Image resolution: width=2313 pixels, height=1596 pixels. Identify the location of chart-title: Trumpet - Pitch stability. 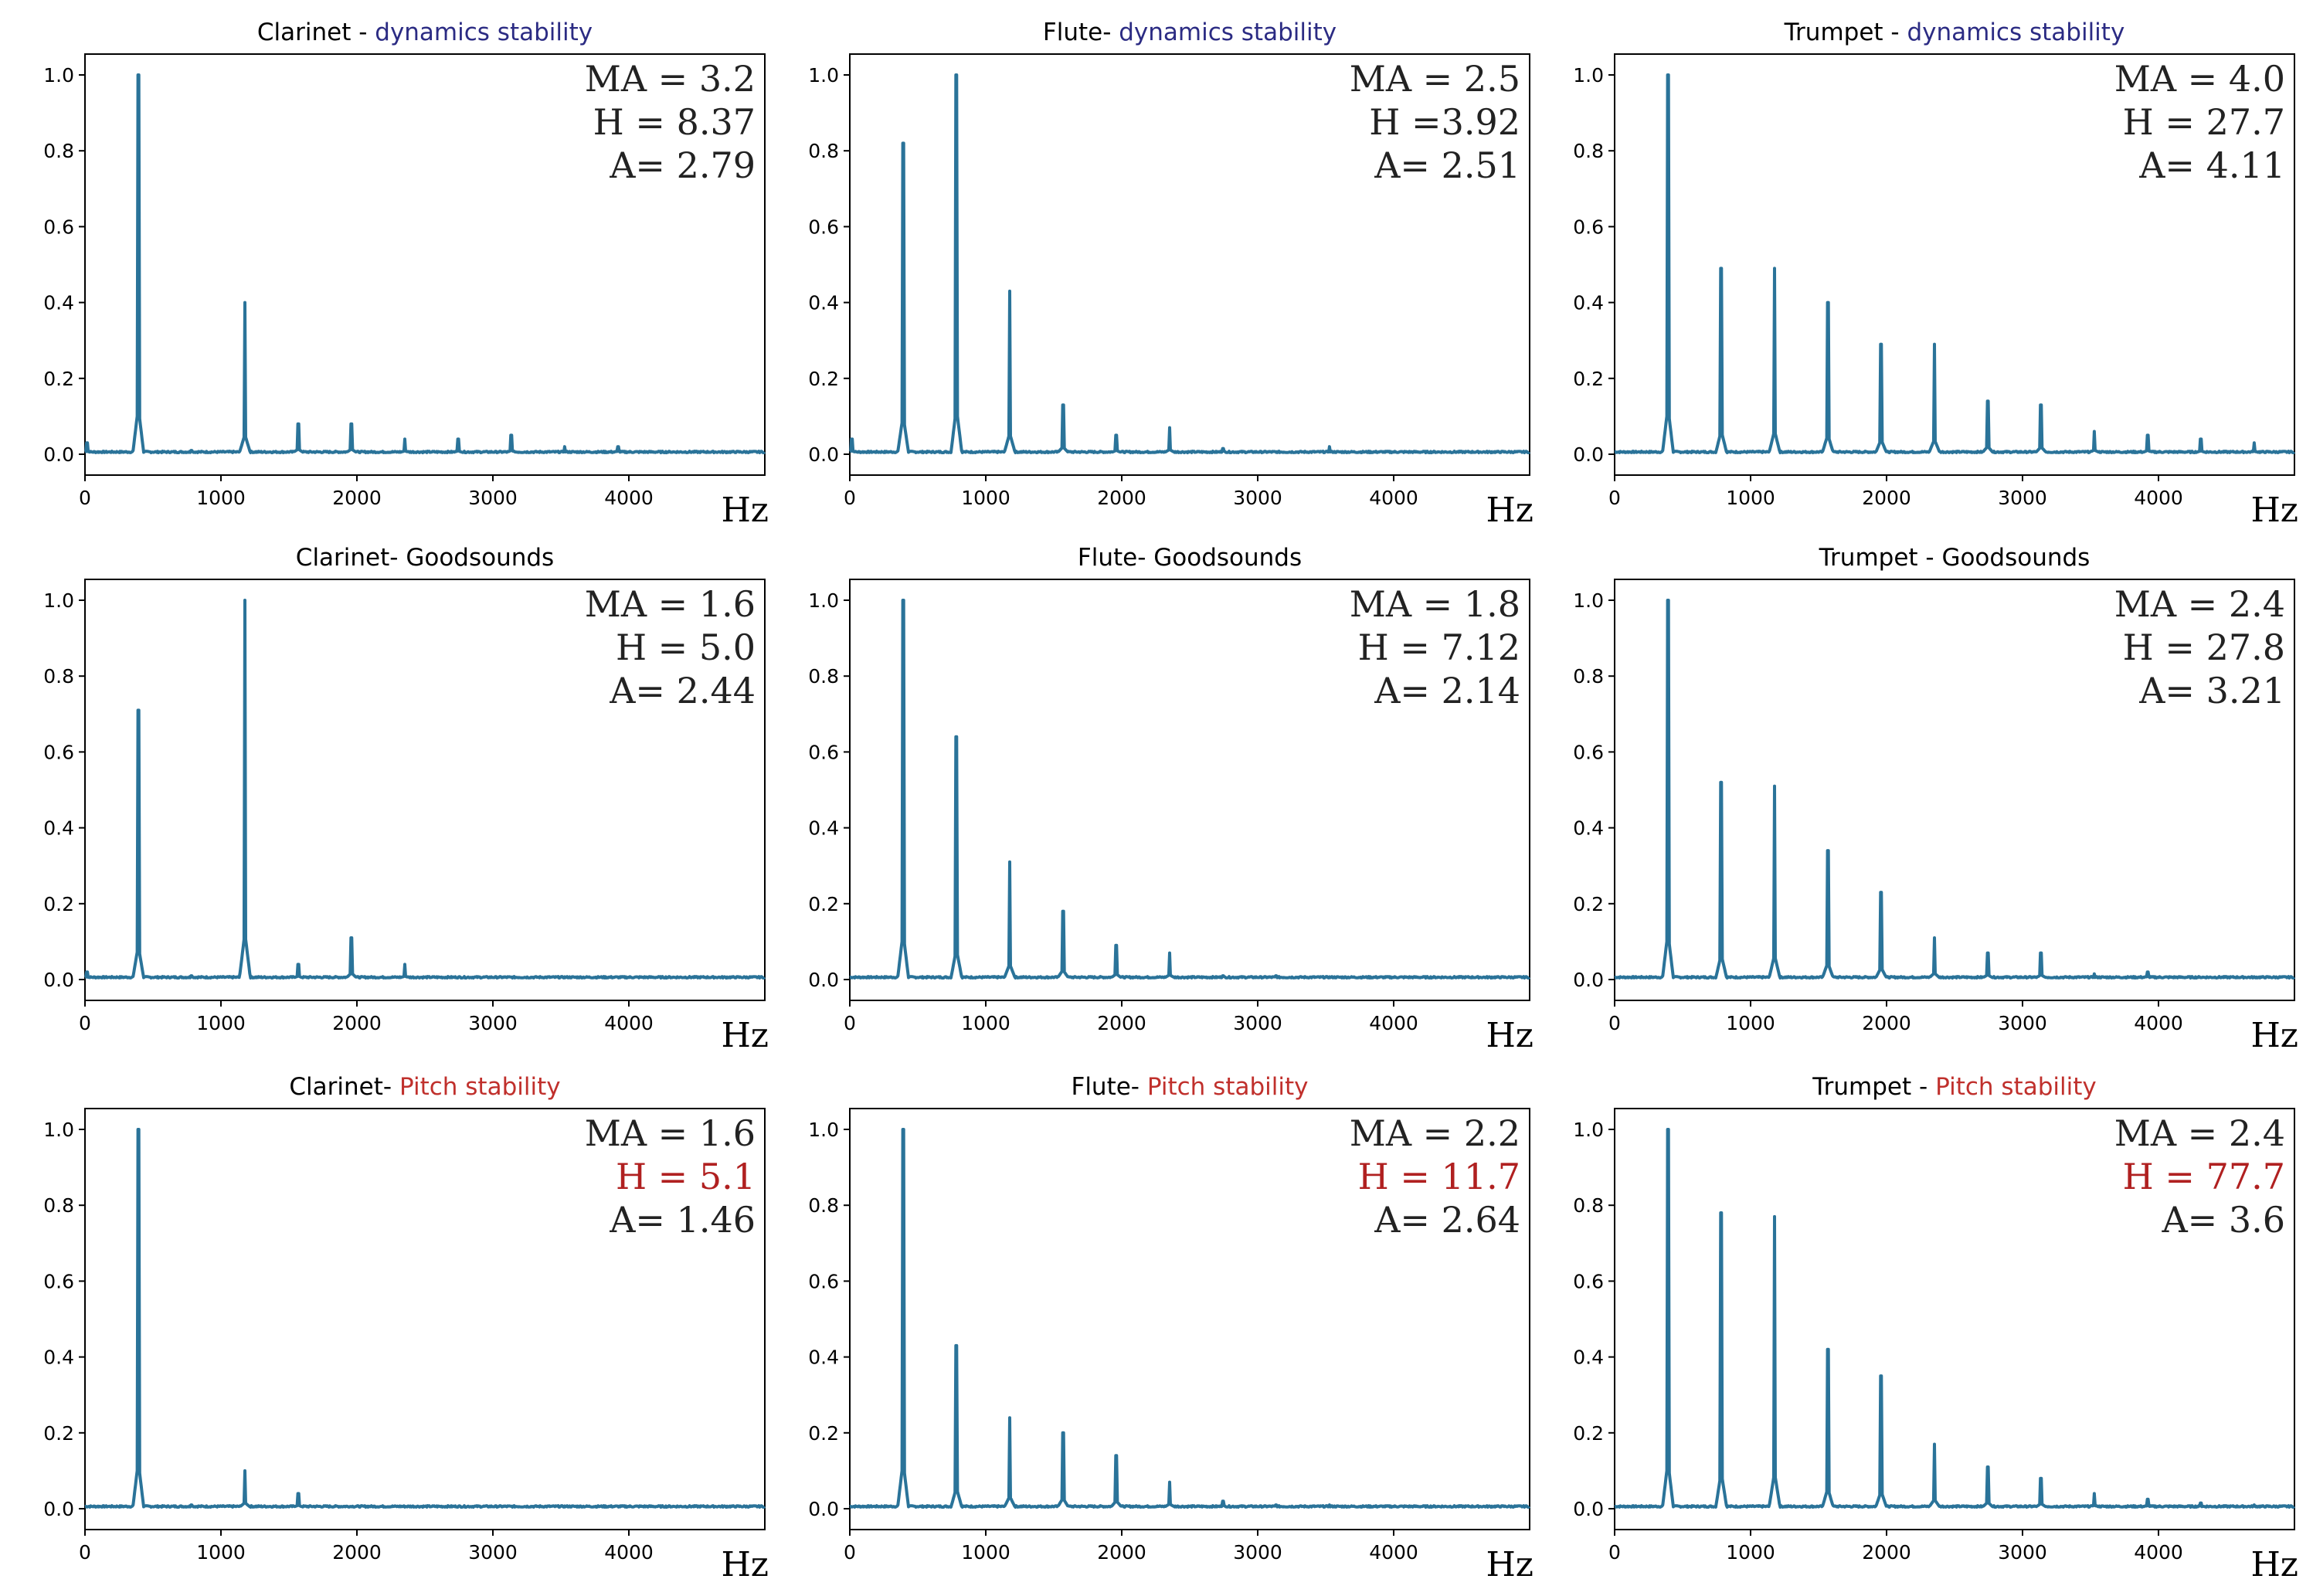
(1954, 1087).